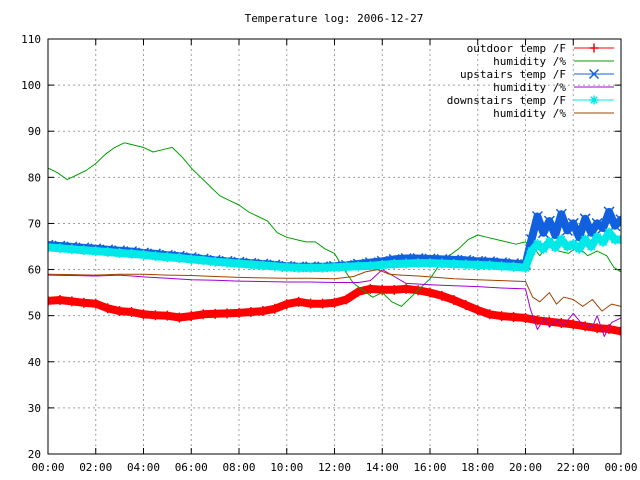  What do you see at coordinates (525, 467) in the screenshot?
I see `x-tick-label: 20:00` at bounding box center [525, 467].